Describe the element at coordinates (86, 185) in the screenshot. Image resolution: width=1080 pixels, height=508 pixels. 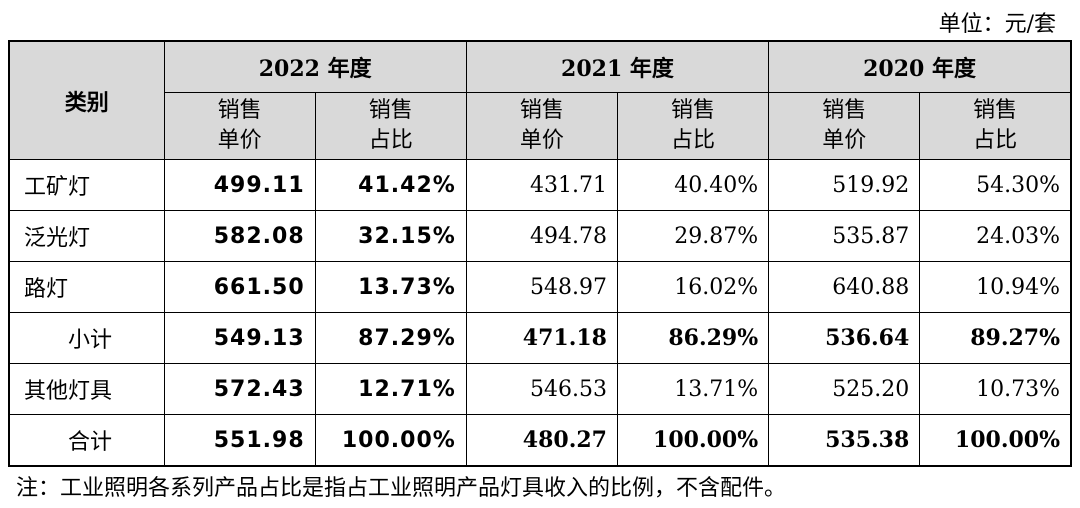
I see `row-label: 工矿灯` at that location.